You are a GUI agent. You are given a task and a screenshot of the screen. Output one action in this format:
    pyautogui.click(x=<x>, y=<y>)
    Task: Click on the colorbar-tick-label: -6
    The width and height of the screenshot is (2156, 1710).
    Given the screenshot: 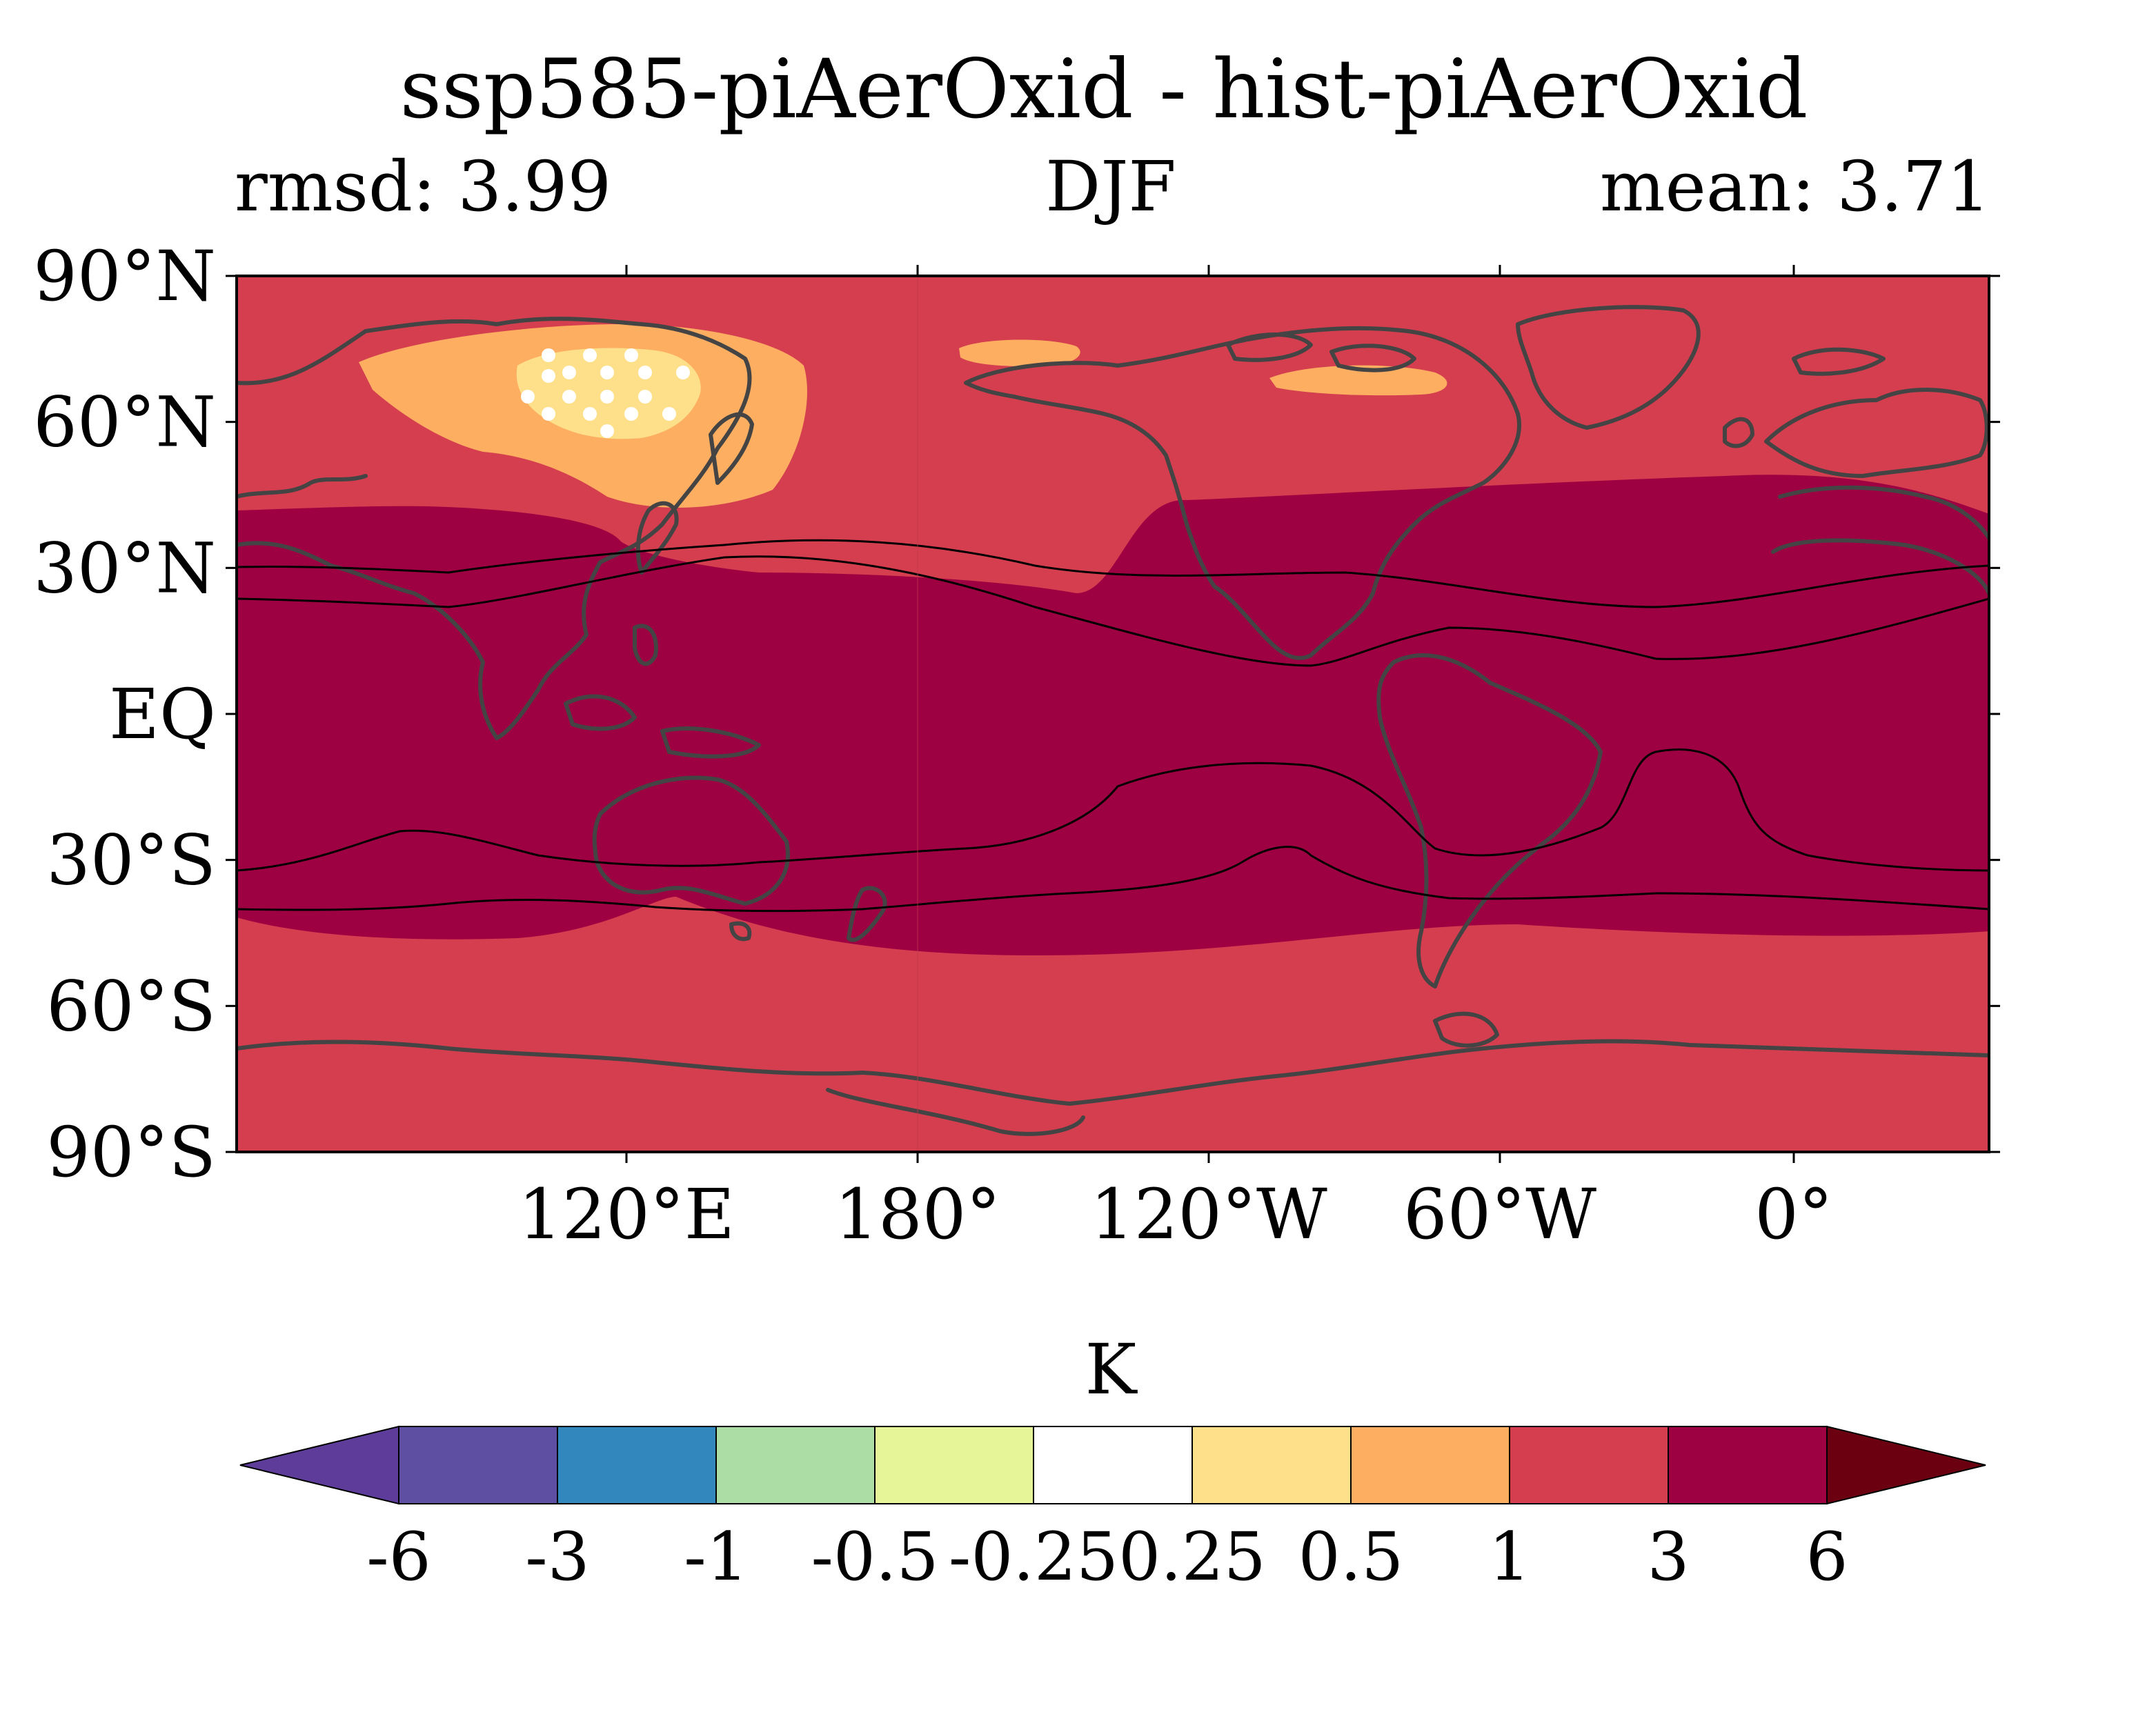 What is the action you would take?
    pyautogui.click(x=399, y=1556)
    